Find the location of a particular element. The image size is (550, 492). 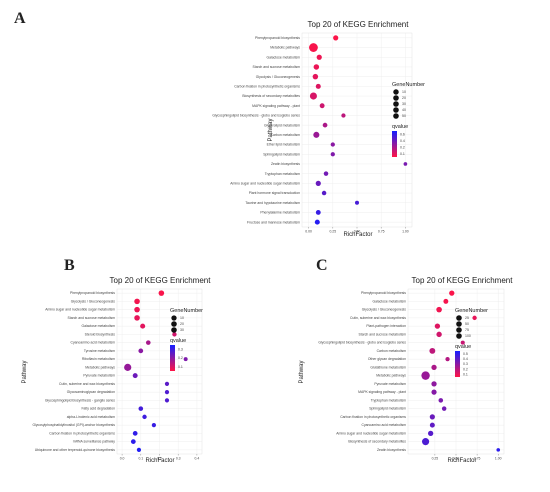

legend-size-label: 10 is located at coordinates (404, 92).